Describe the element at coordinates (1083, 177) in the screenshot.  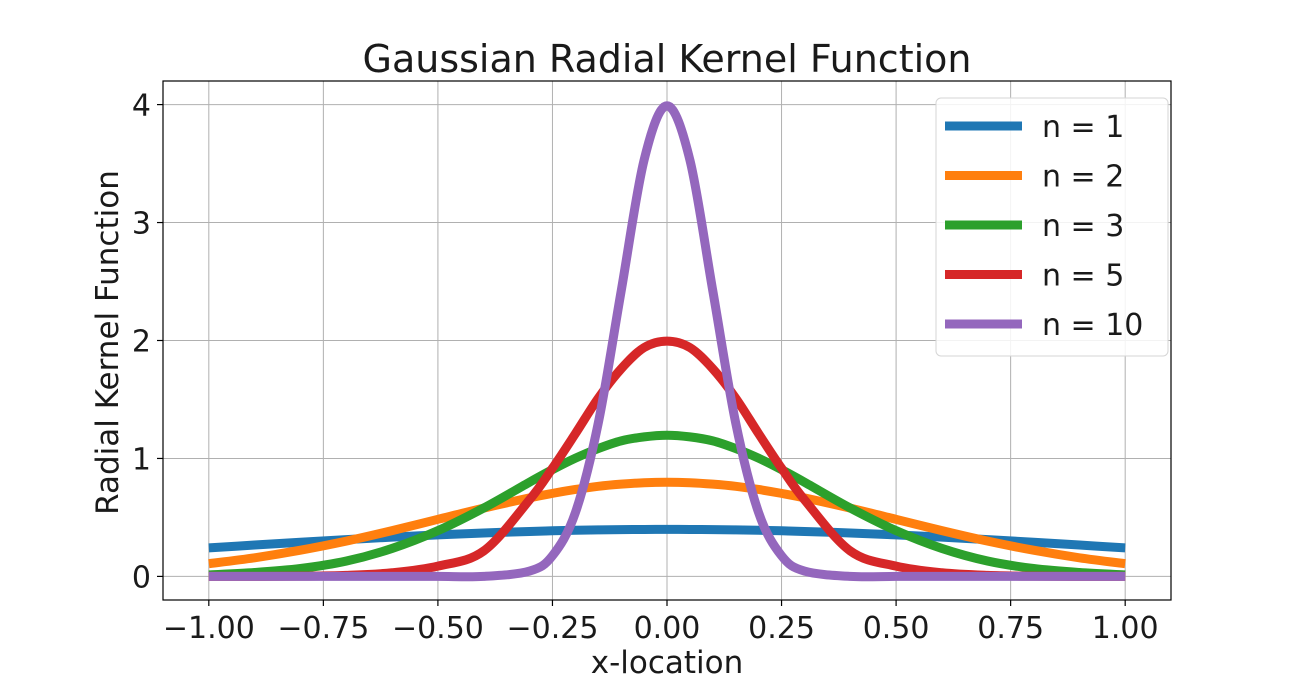
I see `legend-label: n = 2` at that location.